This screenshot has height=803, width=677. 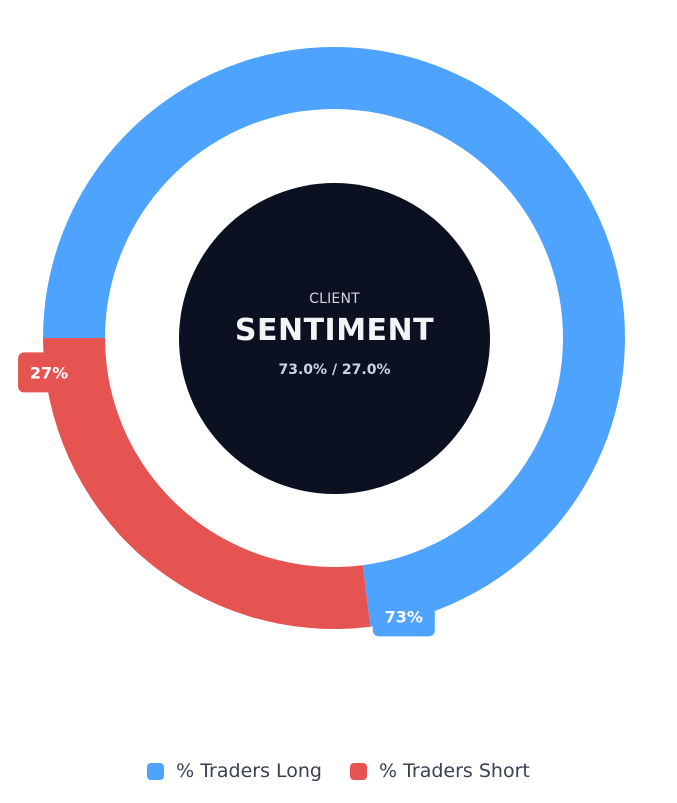 I want to click on data-label-long: 73%, so click(x=403, y=616).